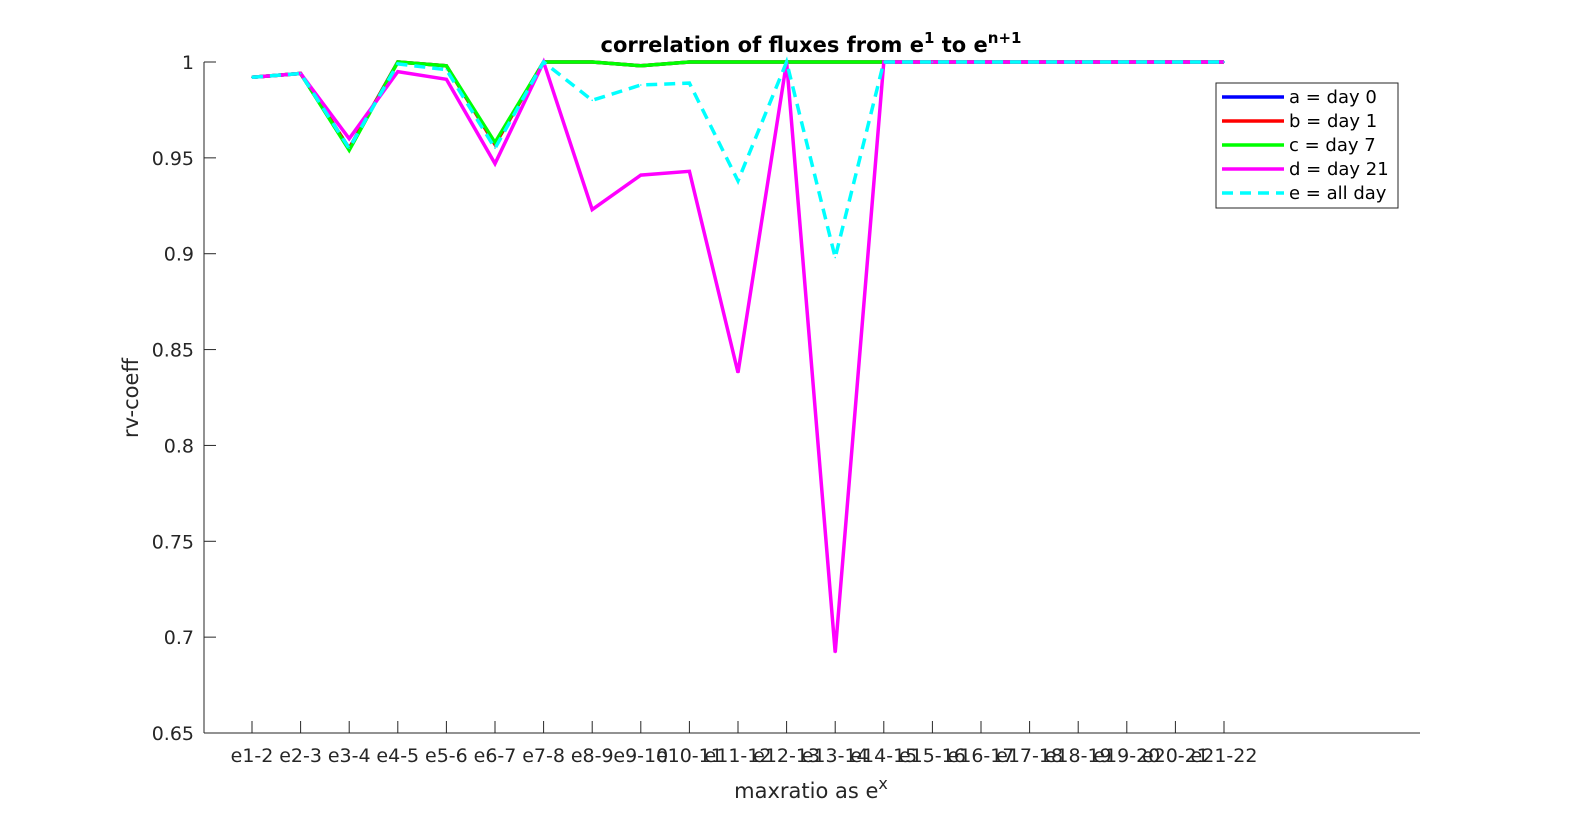 This screenshot has width=1578, height=828. What do you see at coordinates (640, 756) in the screenshot?
I see `x-tick-label: e9-10` at bounding box center [640, 756].